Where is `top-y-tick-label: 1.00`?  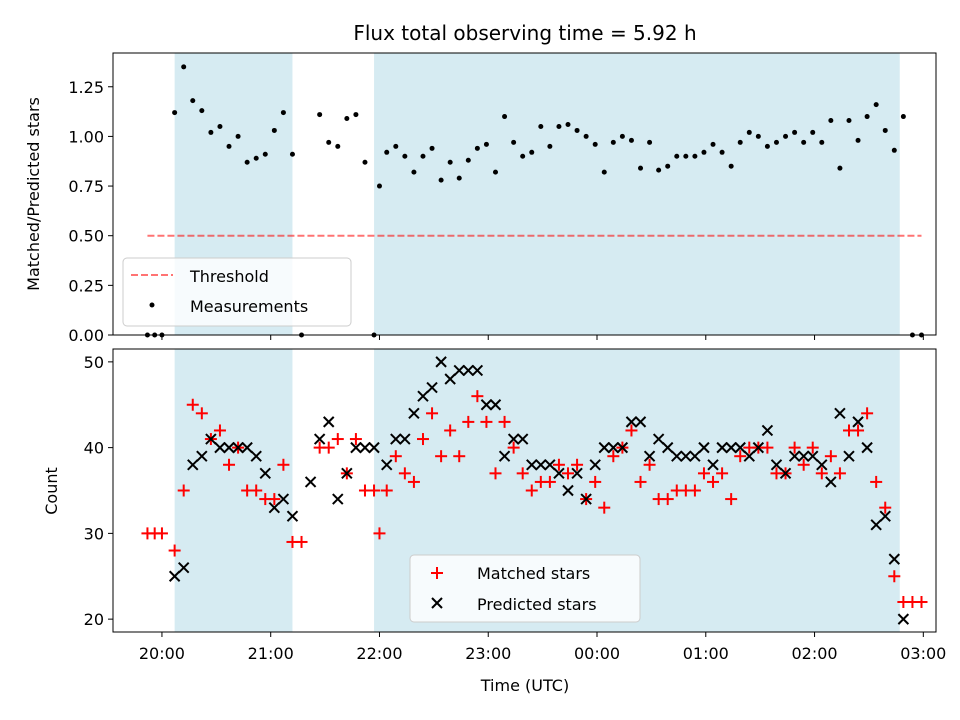
top-y-tick-label: 1.00 is located at coordinates (86, 136).